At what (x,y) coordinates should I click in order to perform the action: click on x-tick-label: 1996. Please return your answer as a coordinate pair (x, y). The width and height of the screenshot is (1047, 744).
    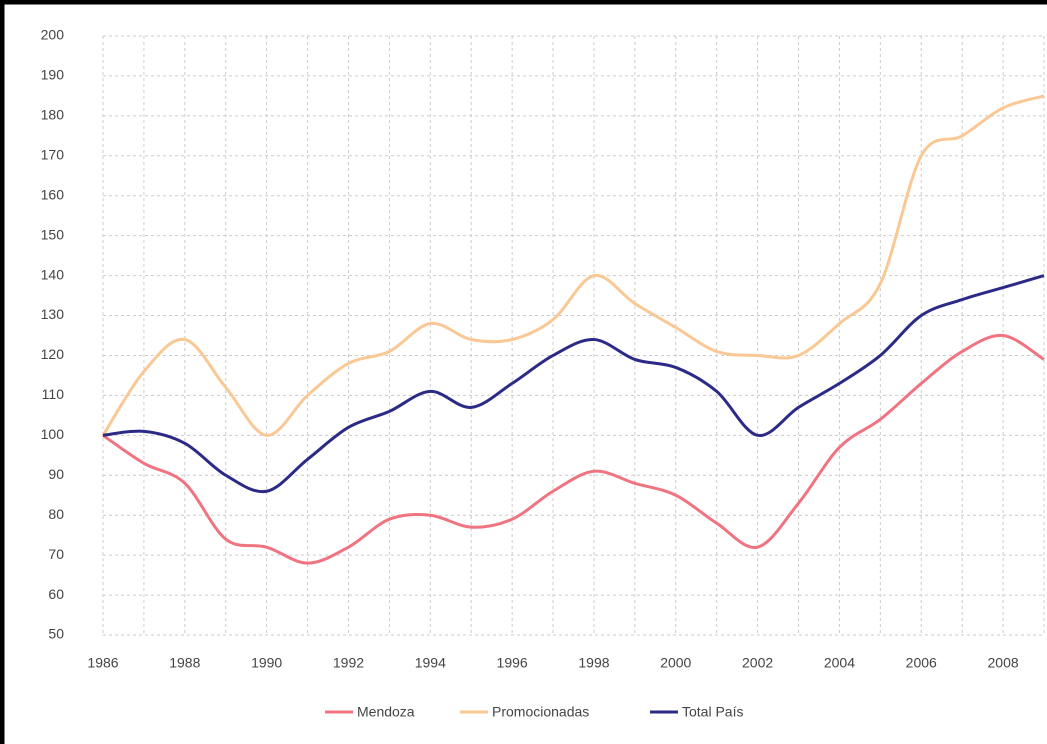
    Looking at the image, I should click on (512, 663).